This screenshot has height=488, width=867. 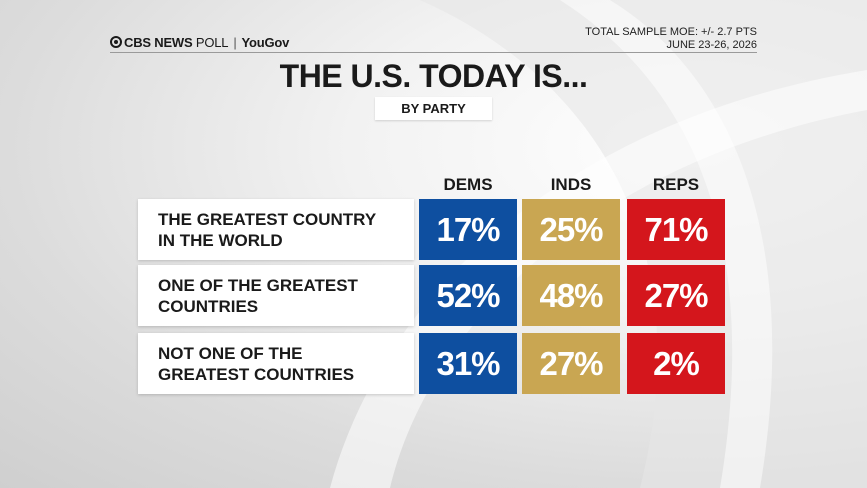 What do you see at coordinates (676, 229) in the screenshot?
I see `value-cell-reps: 71%` at bounding box center [676, 229].